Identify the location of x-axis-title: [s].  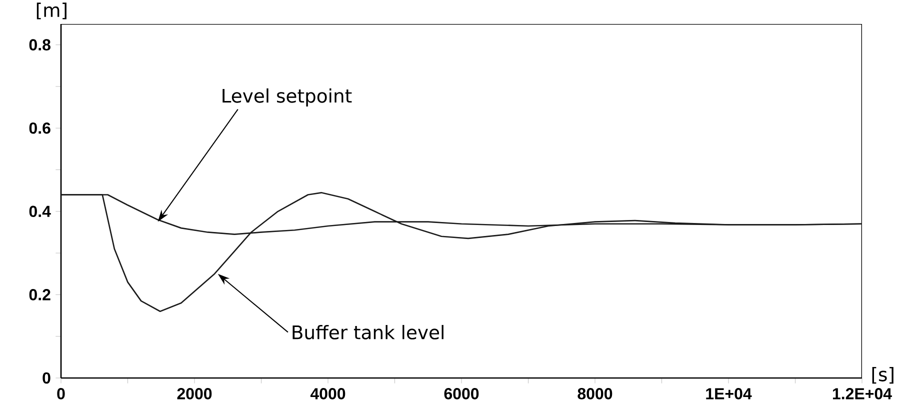
(883, 375).